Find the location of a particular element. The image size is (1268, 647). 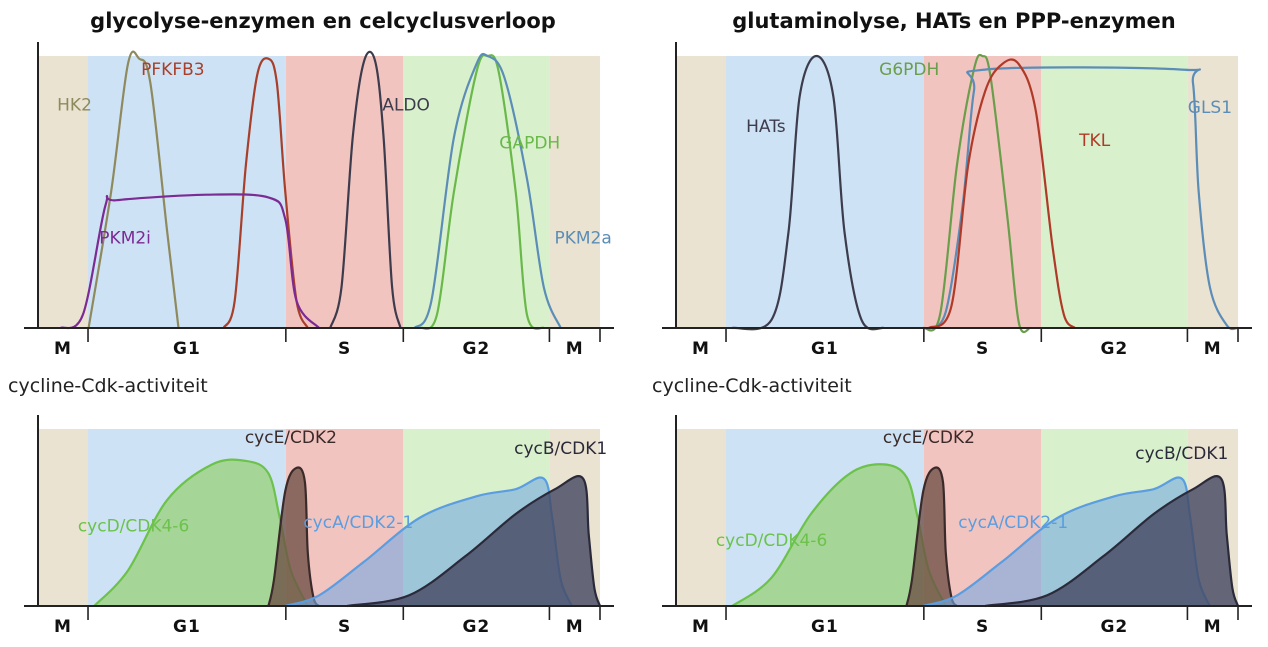

right-title: glutaminolyse, HATs en PPP-enzymen is located at coordinates (954, 21).